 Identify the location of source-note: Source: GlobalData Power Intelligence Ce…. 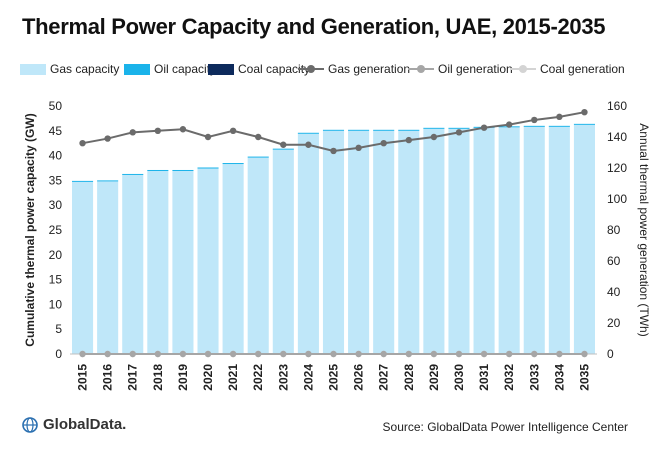
(505, 427).